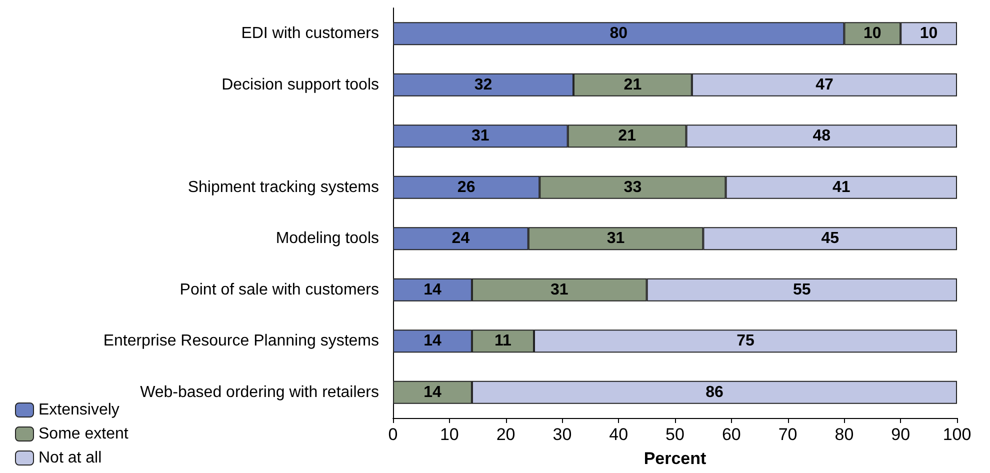 Image resolution: width=990 pixels, height=473 pixels. Describe the element at coordinates (327, 239) in the screenshot. I see `y-tick-label: Modeling tools` at that location.